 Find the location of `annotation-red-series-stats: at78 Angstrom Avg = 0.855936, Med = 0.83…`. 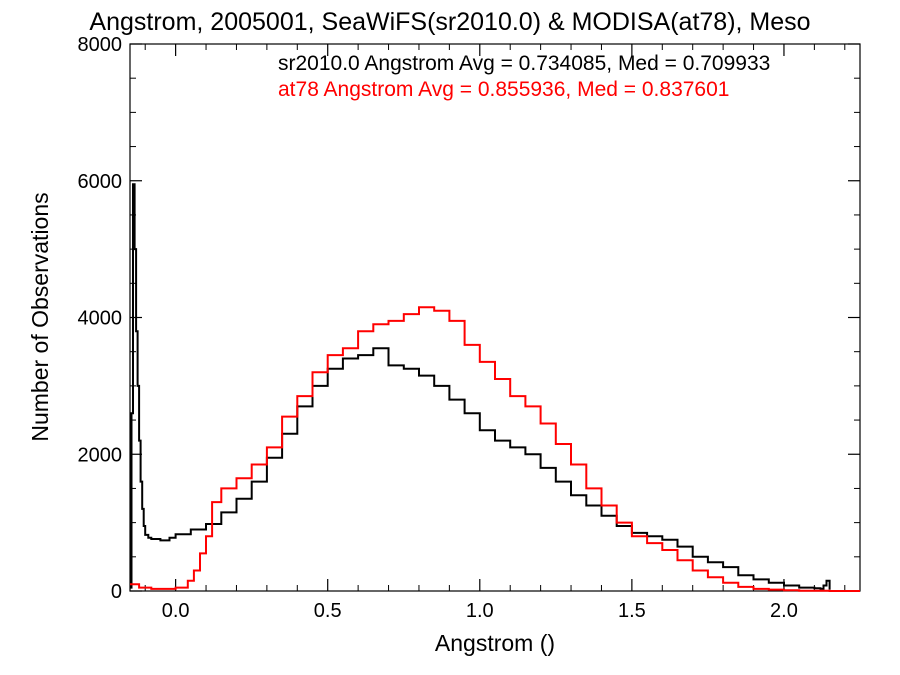

annotation-red-series-stats: at78 Angstrom Avg = 0.855936, Med = 0.83… is located at coordinates (503, 89).